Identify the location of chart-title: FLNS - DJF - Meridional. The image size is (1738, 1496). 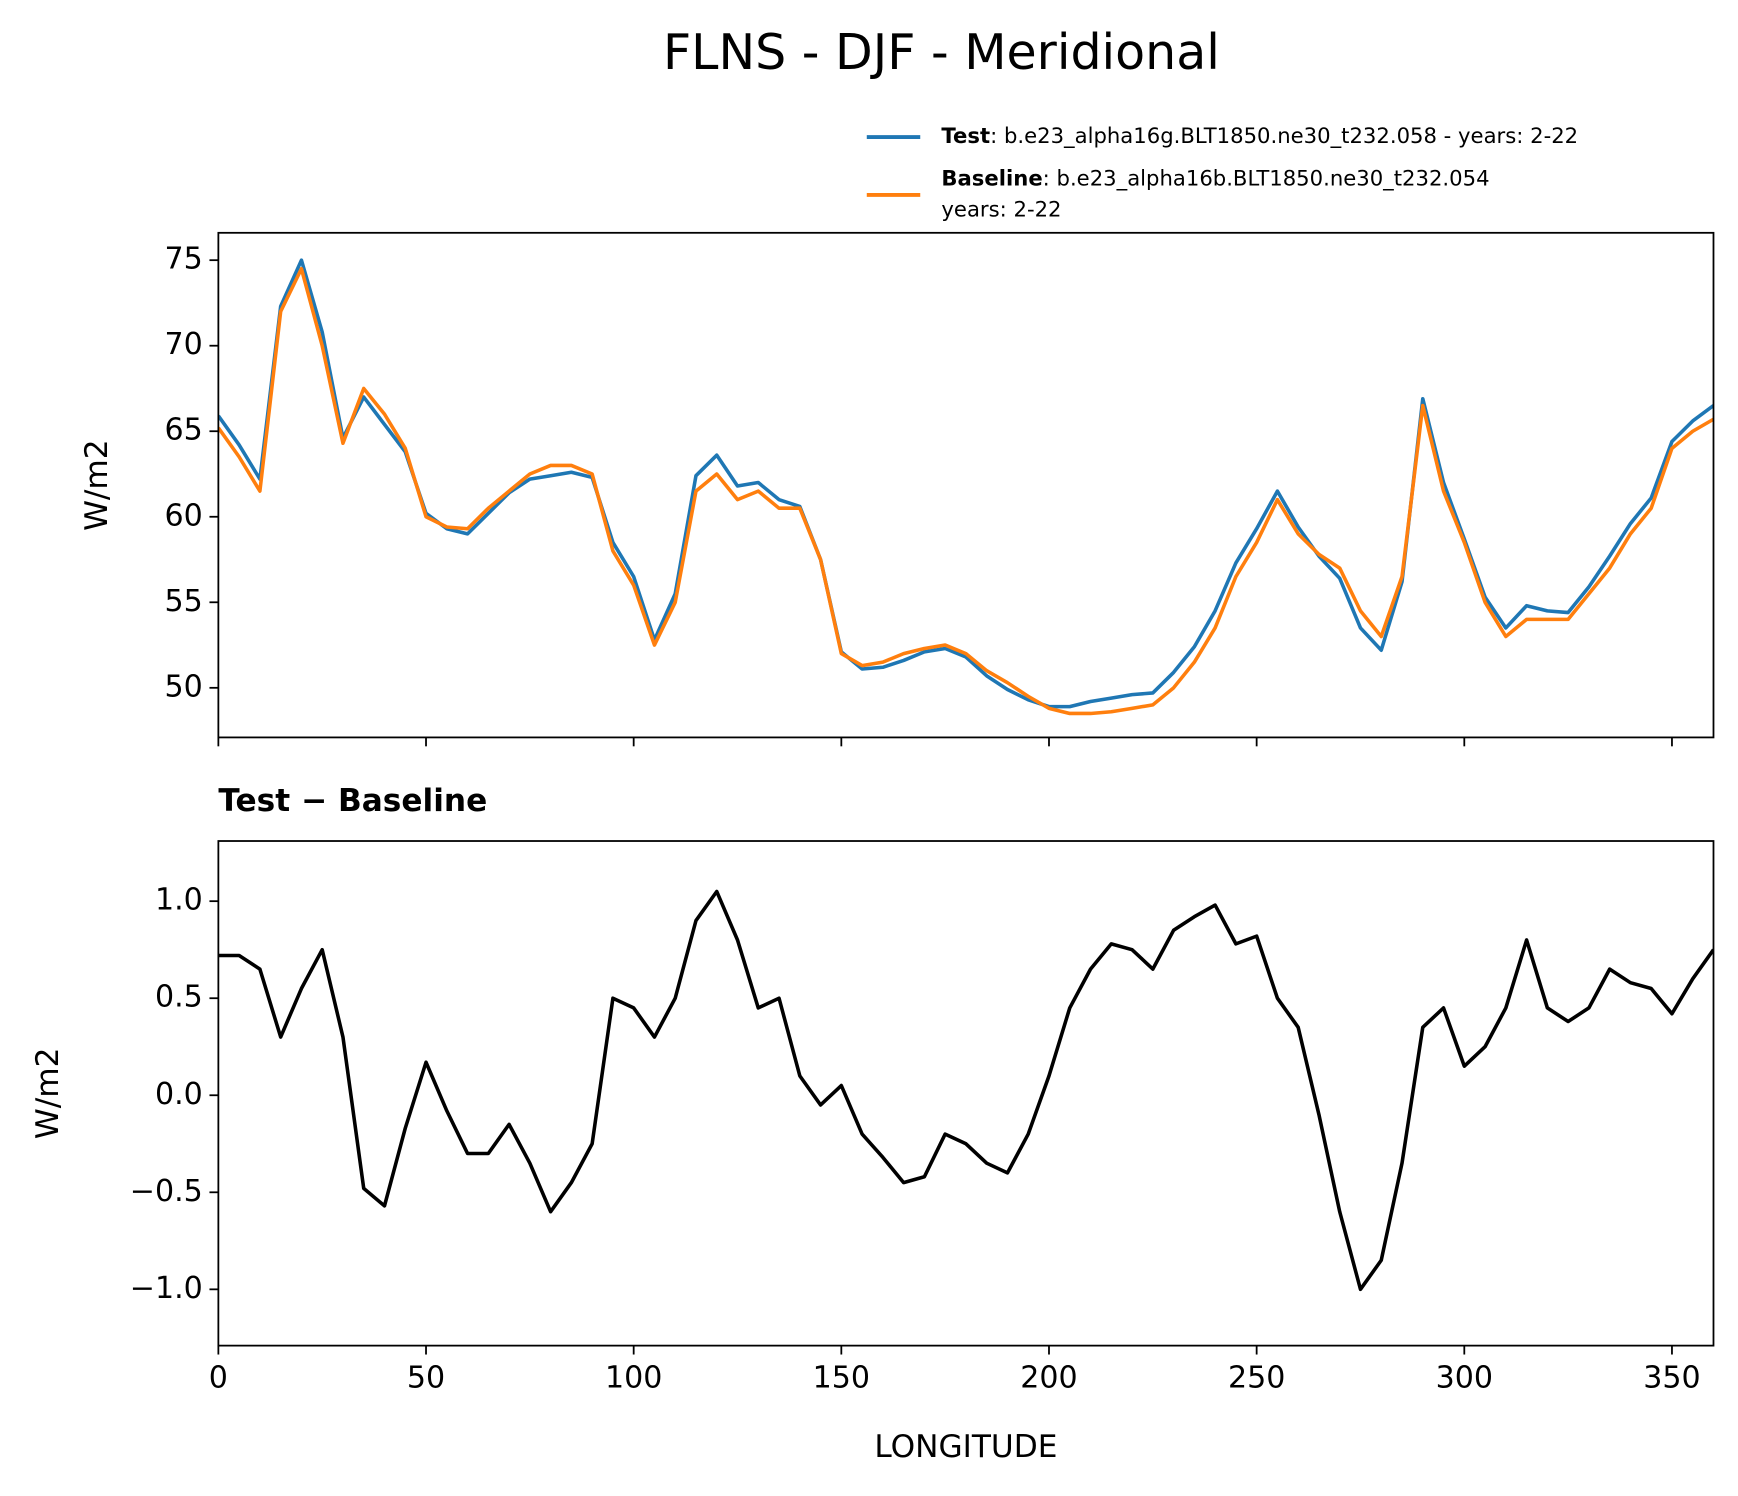
(941, 52).